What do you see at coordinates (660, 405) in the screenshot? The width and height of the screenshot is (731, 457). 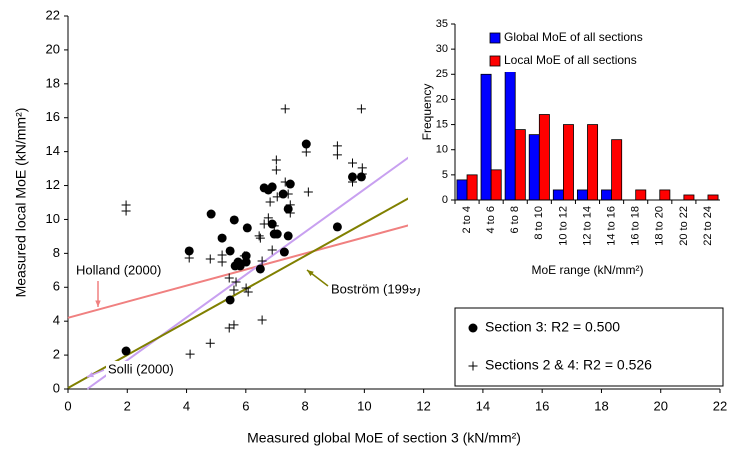 I see `x-tick-label: 20` at bounding box center [660, 405].